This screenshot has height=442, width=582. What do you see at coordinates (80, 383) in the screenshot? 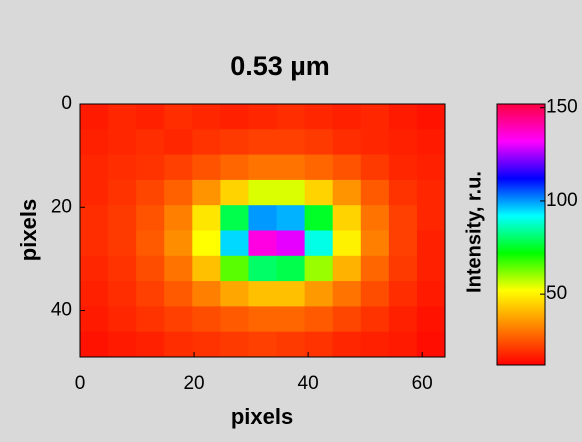
I see `x-tick-label: 0` at bounding box center [80, 383].